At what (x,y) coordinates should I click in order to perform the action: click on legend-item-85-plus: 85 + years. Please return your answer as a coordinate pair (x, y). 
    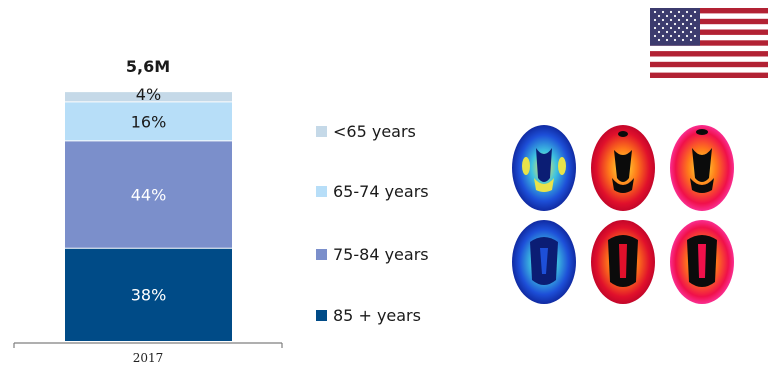
    Looking at the image, I should click on (368, 315).